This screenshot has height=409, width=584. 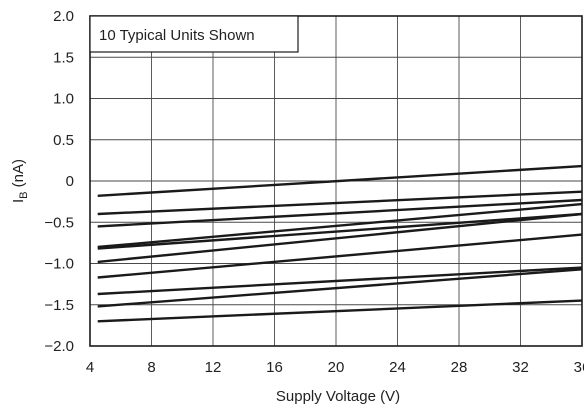 I want to click on y-tick-label: −0.5, so click(x=59, y=222).